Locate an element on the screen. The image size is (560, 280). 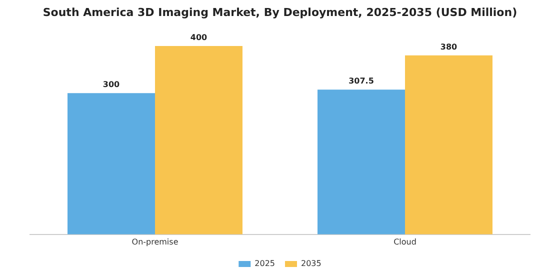
legend-label: 2025 is located at coordinates (264, 263).